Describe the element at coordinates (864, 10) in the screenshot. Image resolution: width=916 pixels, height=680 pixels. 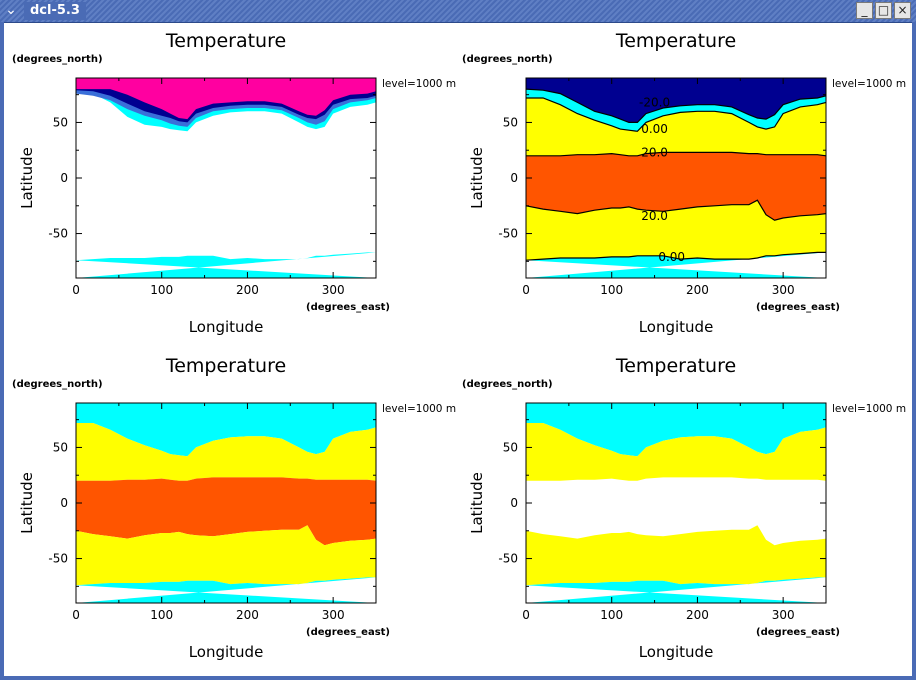
I see `minimize-button: _` at that location.